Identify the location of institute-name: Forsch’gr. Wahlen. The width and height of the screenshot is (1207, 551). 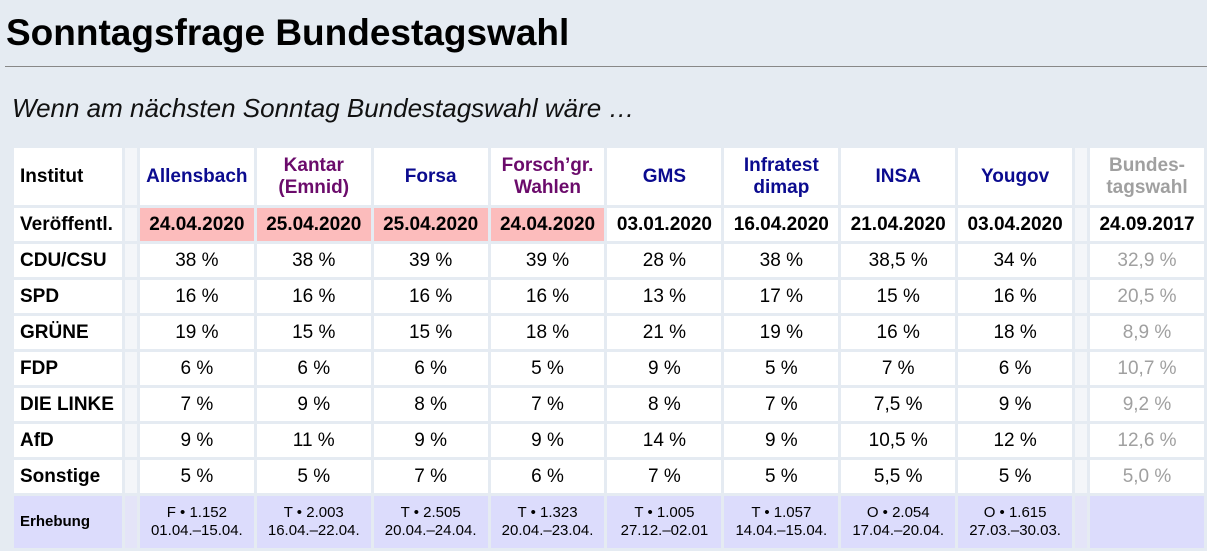
(547, 176).